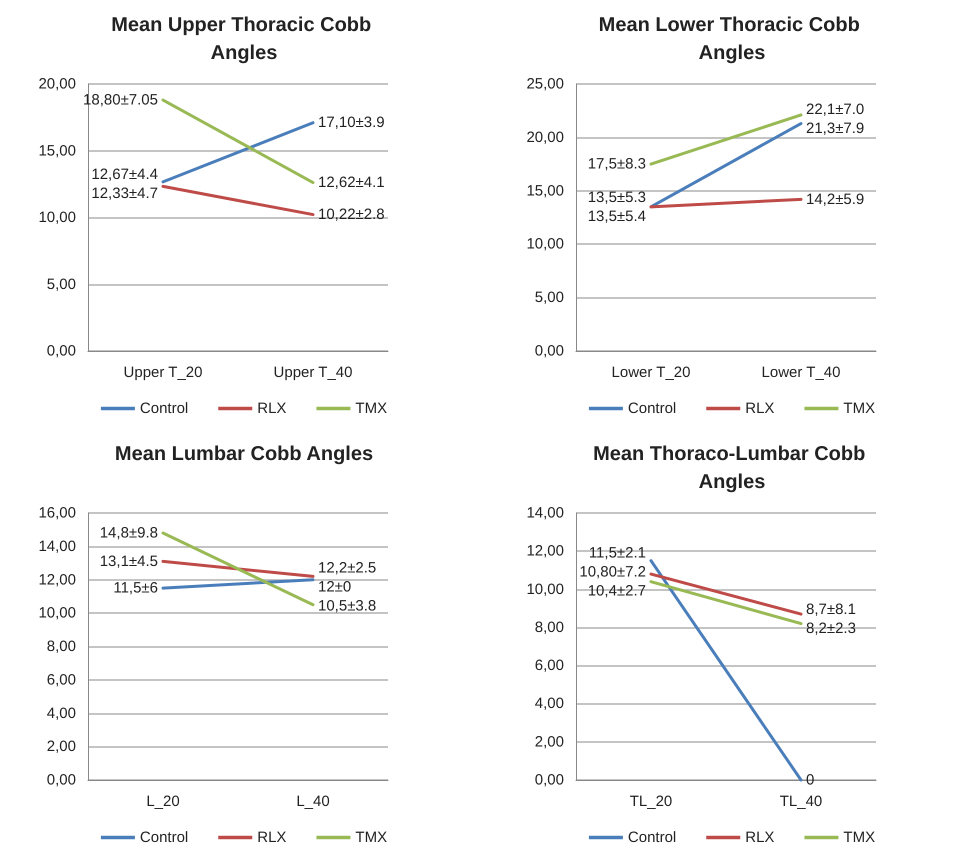  Describe the element at coordinates (57, 513) in the screenshot. I see `y-tick-label: 16,00` at that location.